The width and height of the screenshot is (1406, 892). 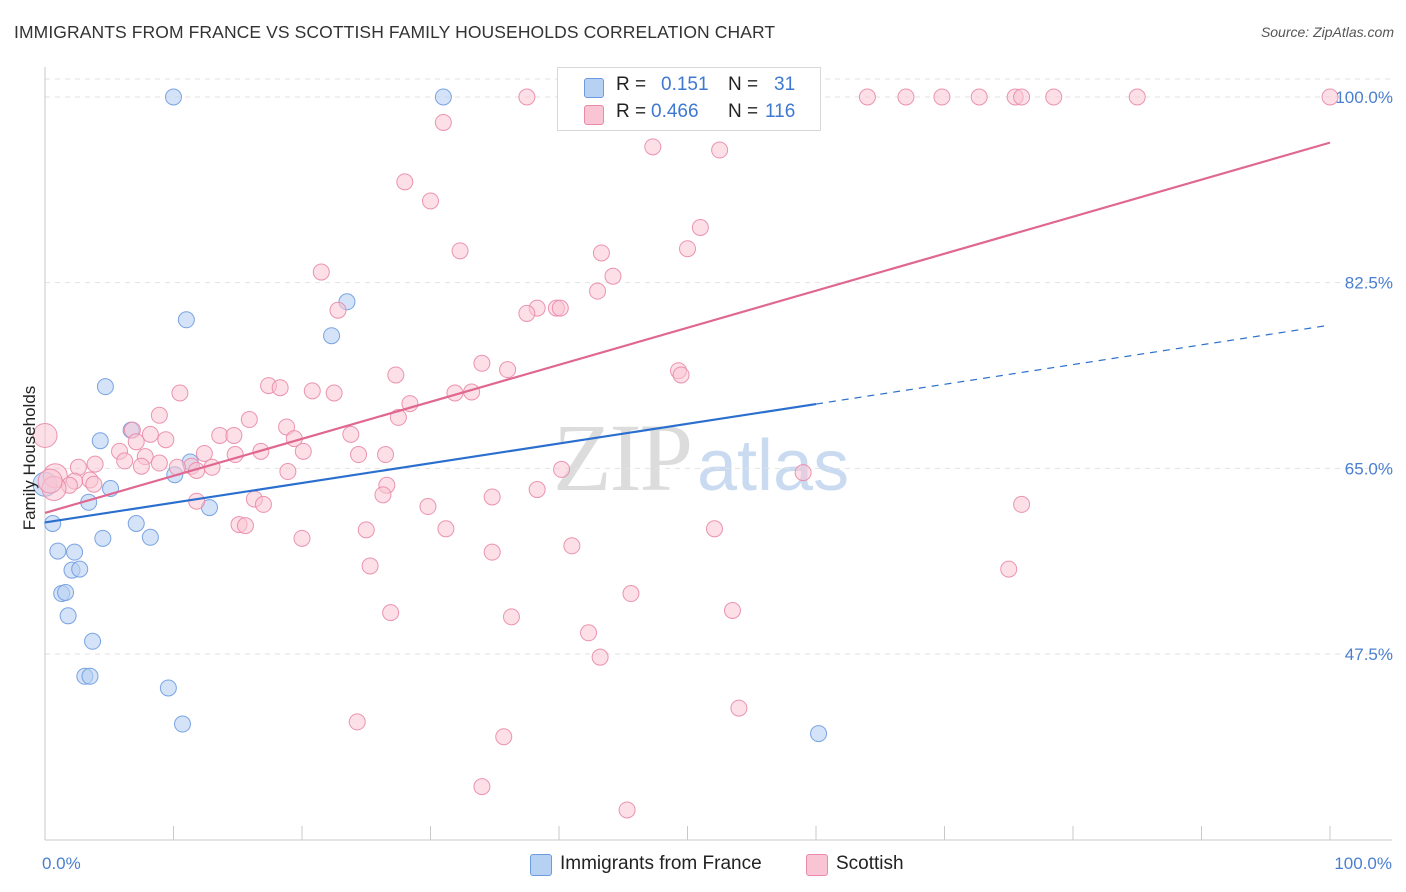 I want to click on y-tick-label: 65.0%, so click(x=1369, y=468).